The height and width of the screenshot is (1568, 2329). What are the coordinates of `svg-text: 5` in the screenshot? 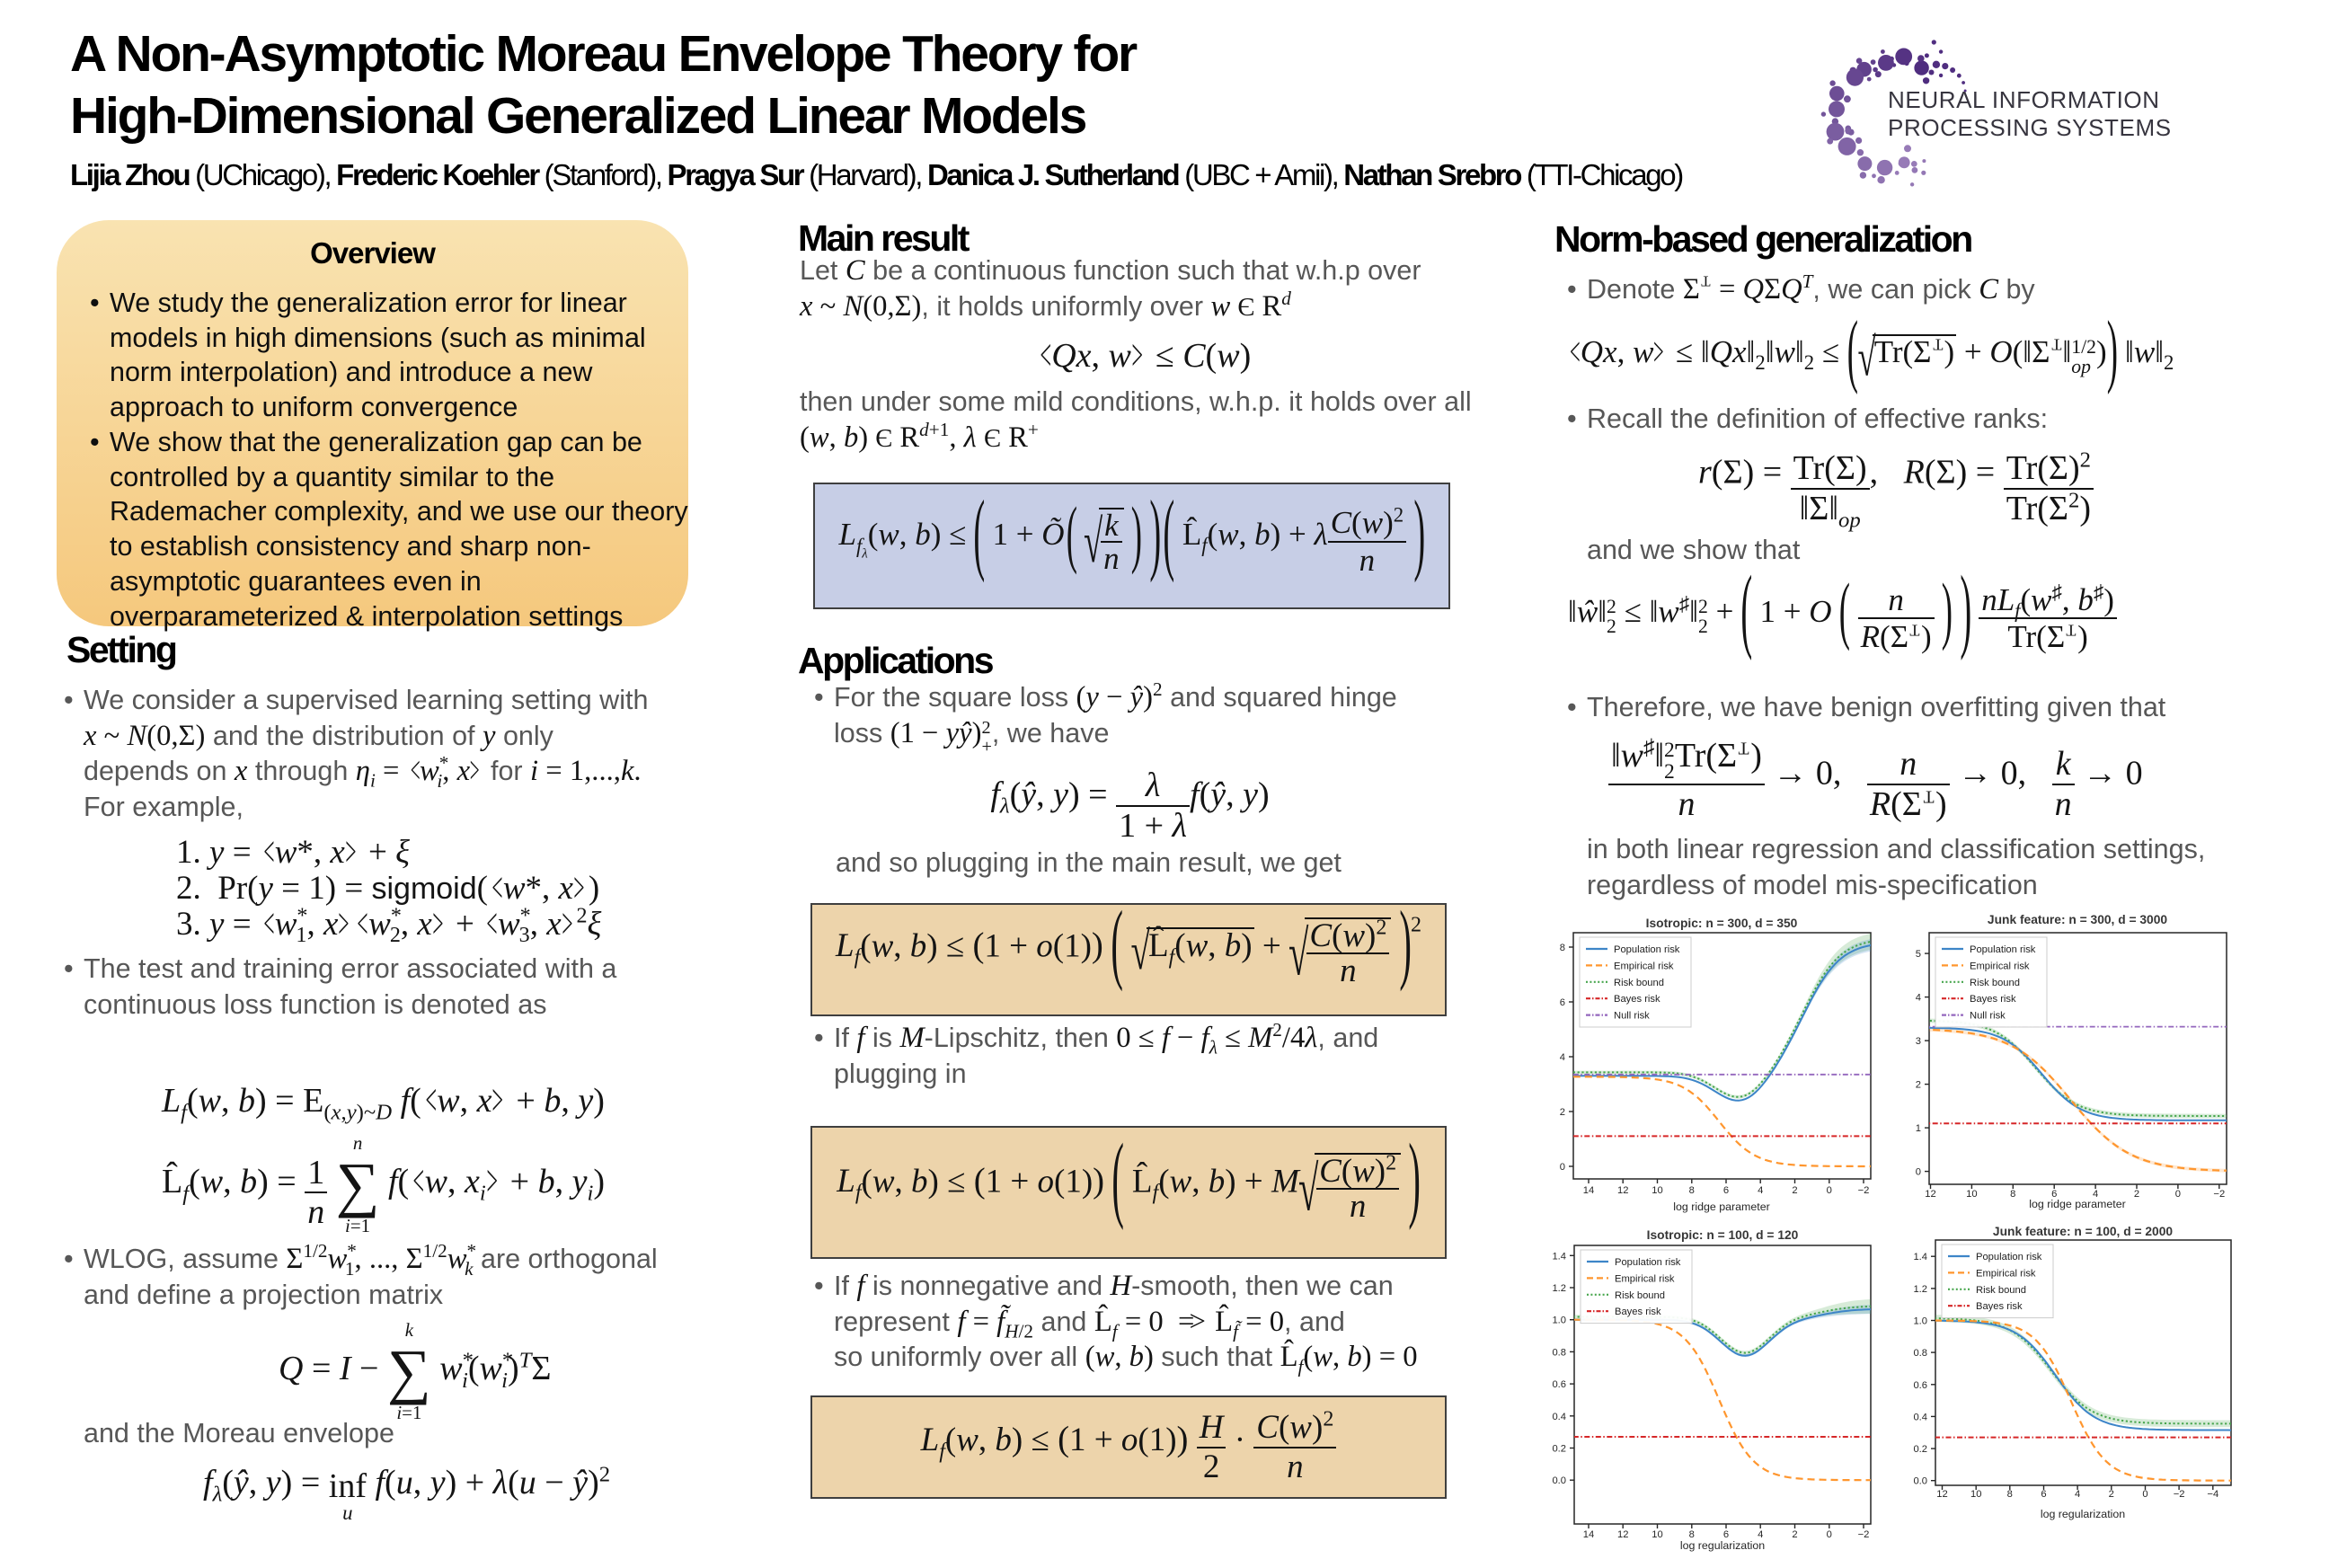 It's located at (1918, 954).